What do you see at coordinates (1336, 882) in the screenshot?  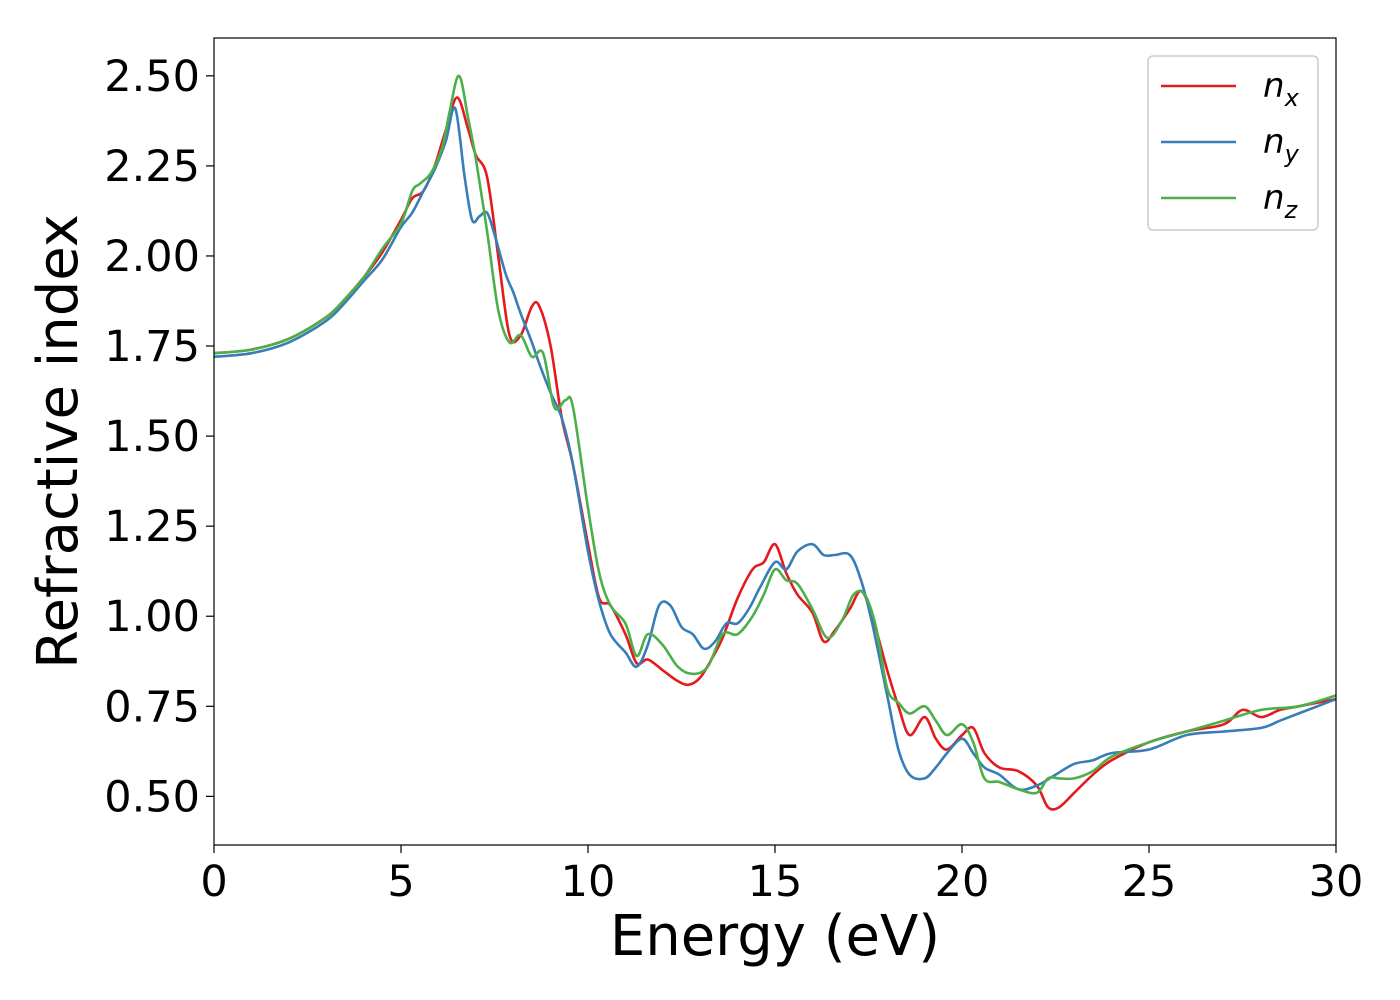 I see `x-tick-label: 30` at bounding box center [1336, 882].